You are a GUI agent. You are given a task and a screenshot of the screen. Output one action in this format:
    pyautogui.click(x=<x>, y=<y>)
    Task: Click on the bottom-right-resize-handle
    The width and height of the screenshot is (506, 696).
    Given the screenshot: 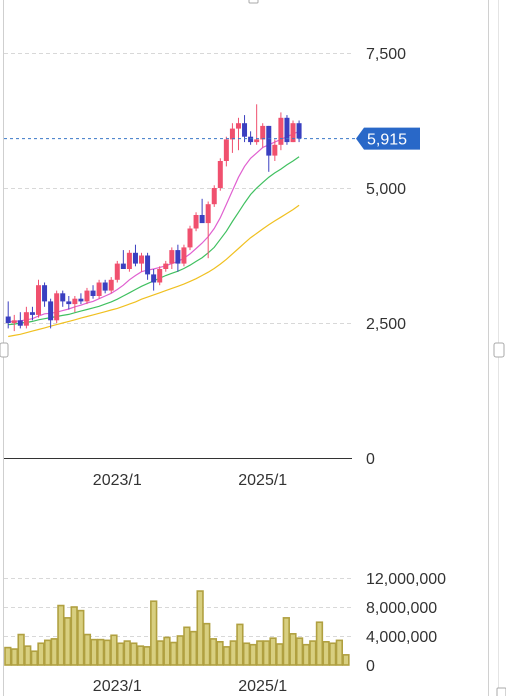 What is the action you would take?
    pyautogui.click(x=501, y=691)
    